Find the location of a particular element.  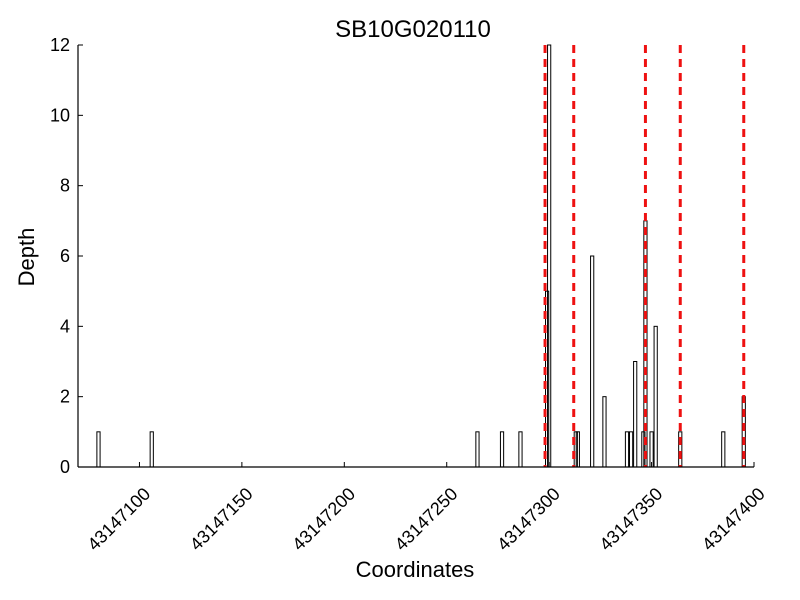

x-tick-label: 43147250 is located at coordinates (426, 519).